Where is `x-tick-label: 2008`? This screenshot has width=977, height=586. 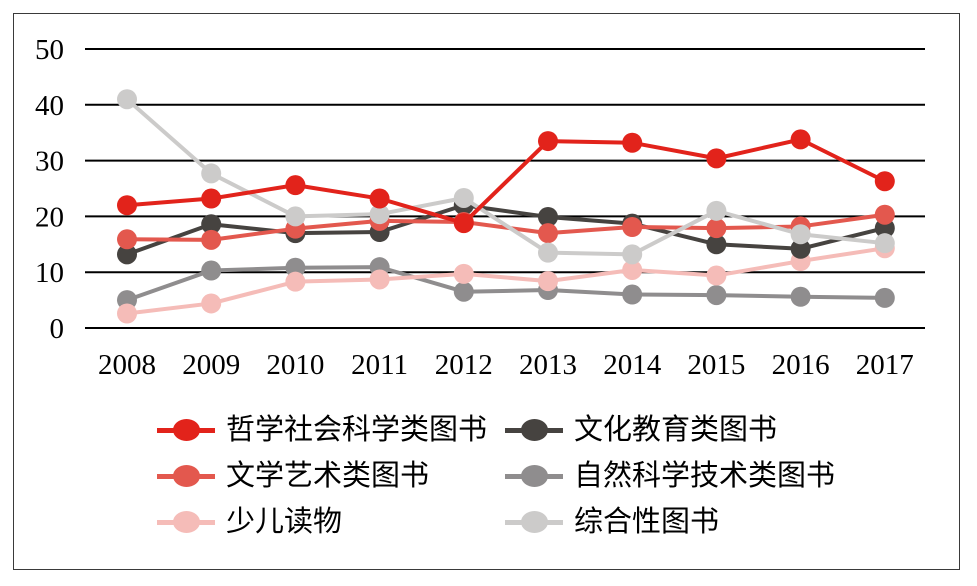 x-tick-label: 2008 is located at coordinates (127, 365).